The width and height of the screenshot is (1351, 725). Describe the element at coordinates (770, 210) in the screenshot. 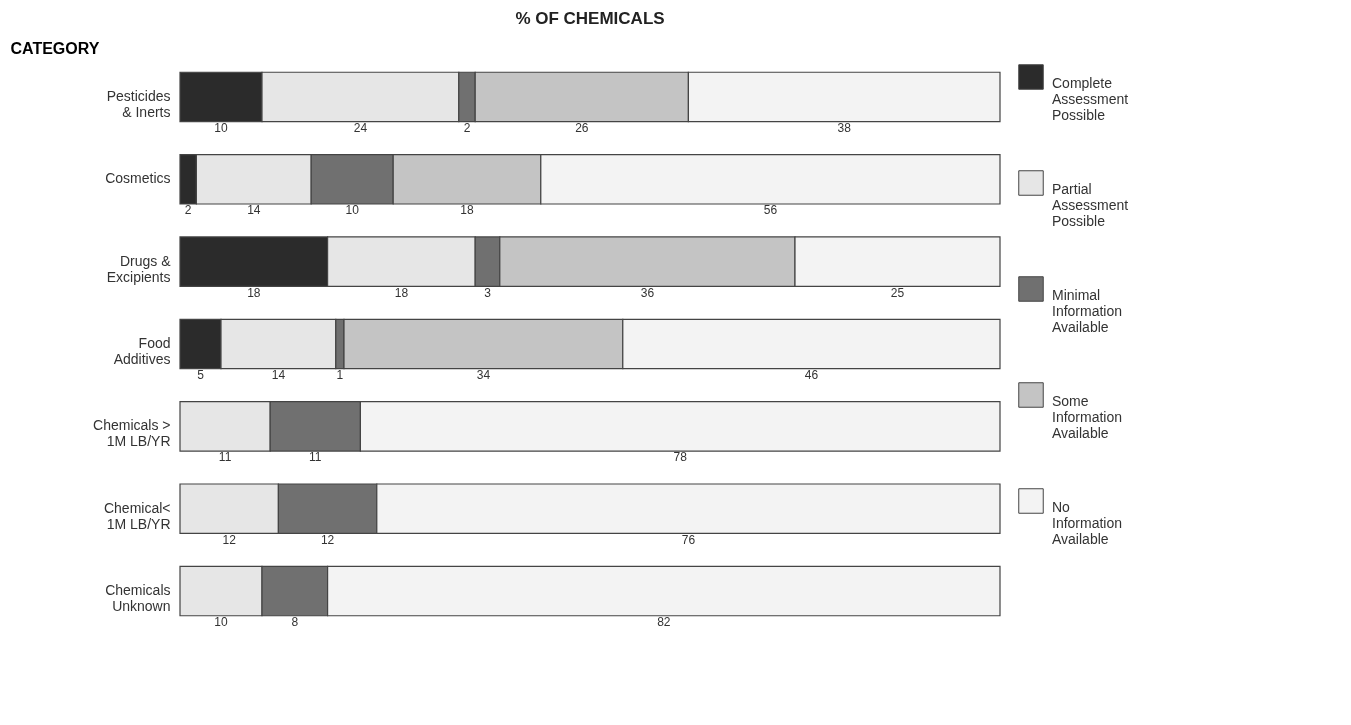

I see `data-label: 56` at that location.